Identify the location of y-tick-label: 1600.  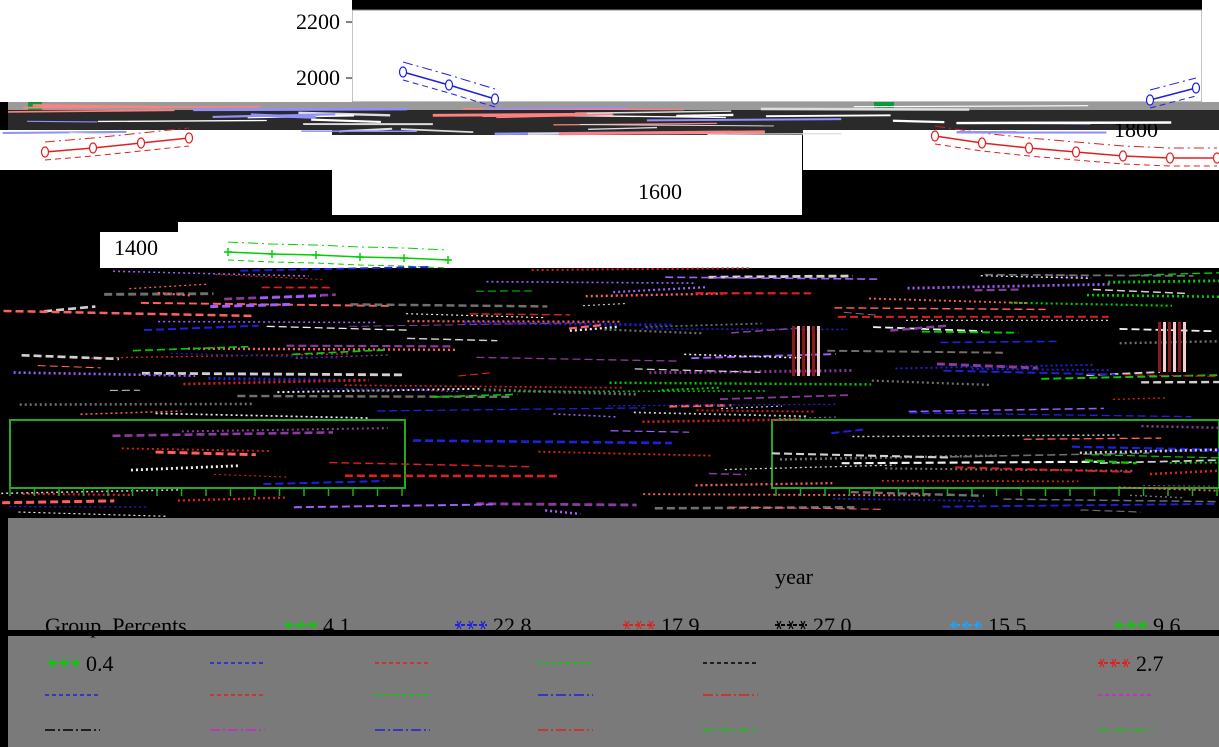
(660, 191).